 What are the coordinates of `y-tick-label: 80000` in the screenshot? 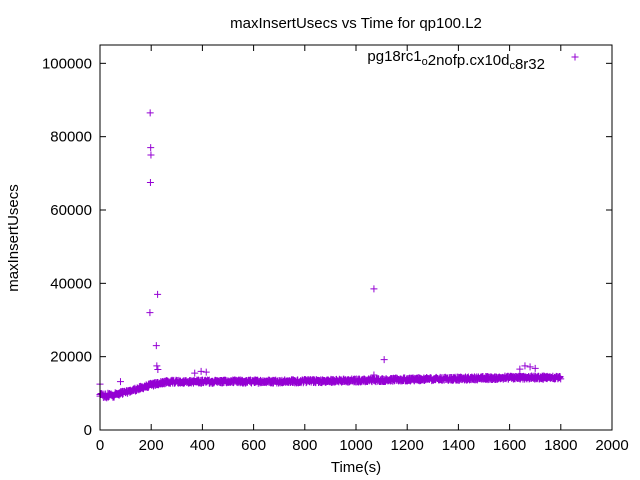 It's located at (71, 137).